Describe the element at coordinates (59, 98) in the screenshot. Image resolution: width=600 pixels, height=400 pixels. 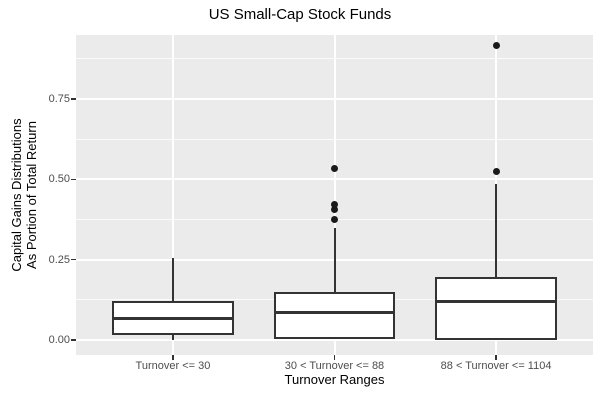
I see `y-tick-label: 0.75` at that location.